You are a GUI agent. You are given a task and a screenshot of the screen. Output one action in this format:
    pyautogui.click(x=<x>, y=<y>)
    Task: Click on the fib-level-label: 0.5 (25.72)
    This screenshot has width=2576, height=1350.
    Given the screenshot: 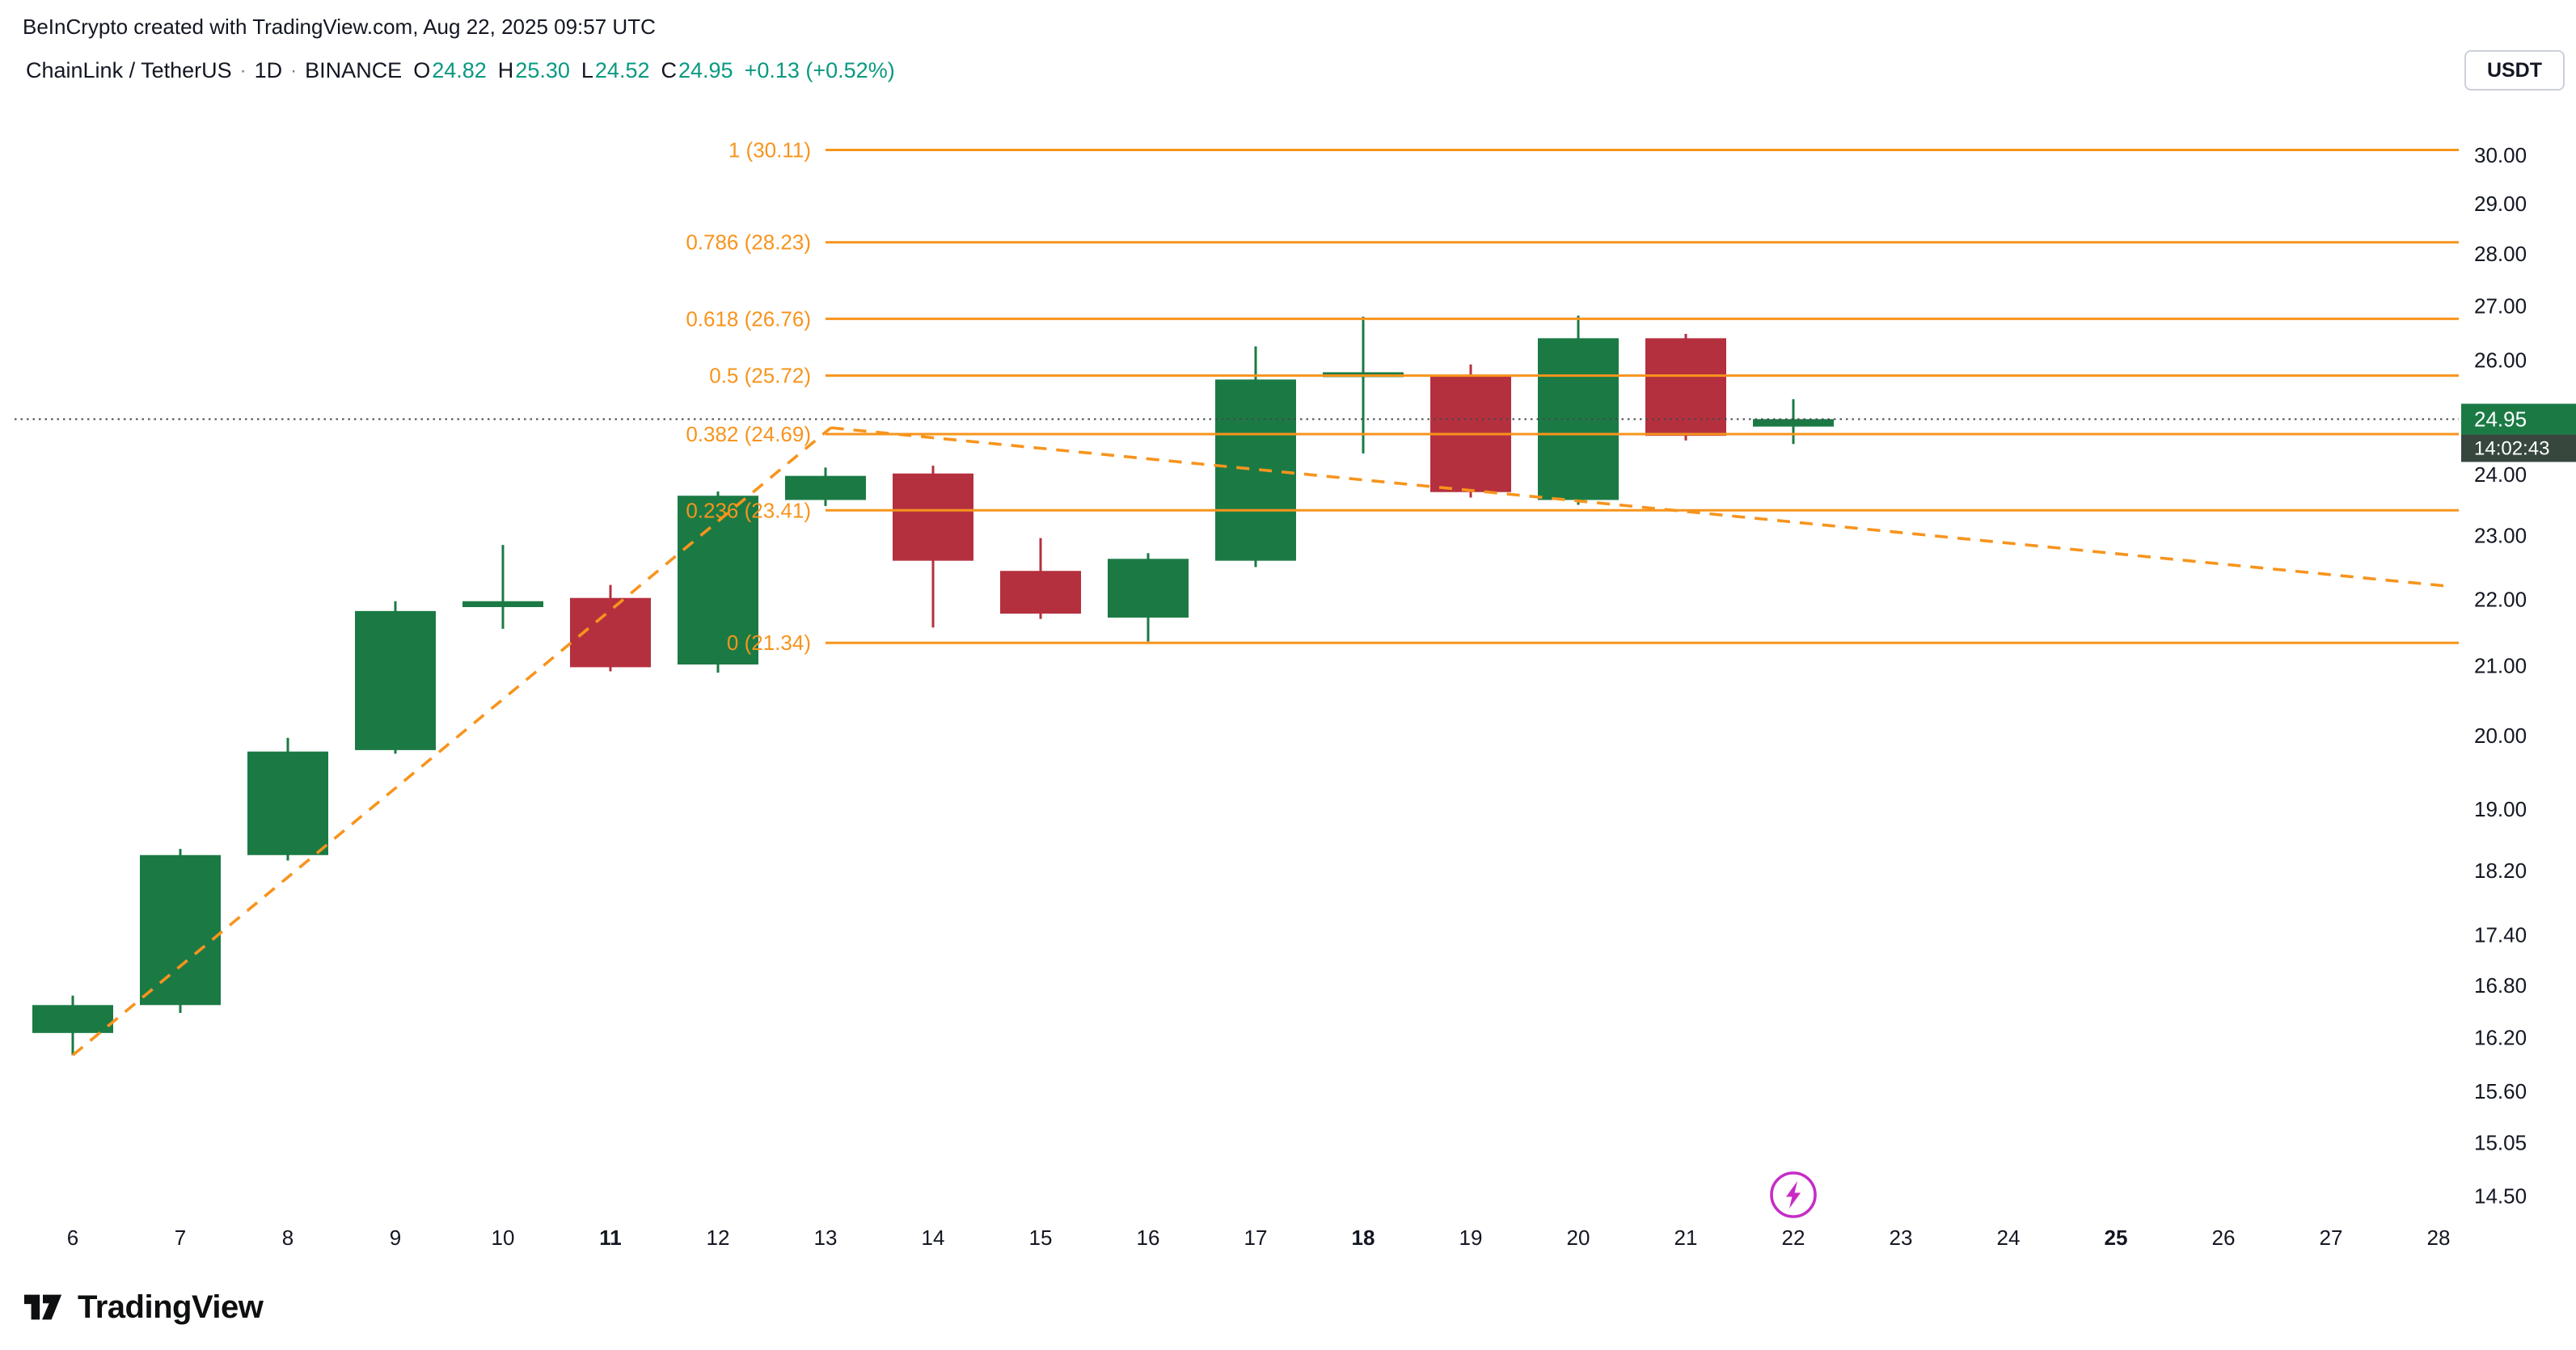 What is the action you would take?
    pyautogui.click(x=760, y=376)
    